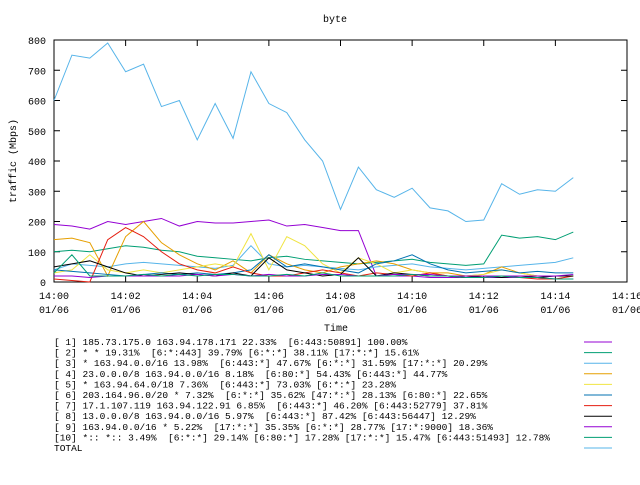 This screenshot has width=640, height=485. What do you see at coordinates (269, 297) in the screenshot?
I see `x-tick-label: 14:06` at bounding box center [269, 297].